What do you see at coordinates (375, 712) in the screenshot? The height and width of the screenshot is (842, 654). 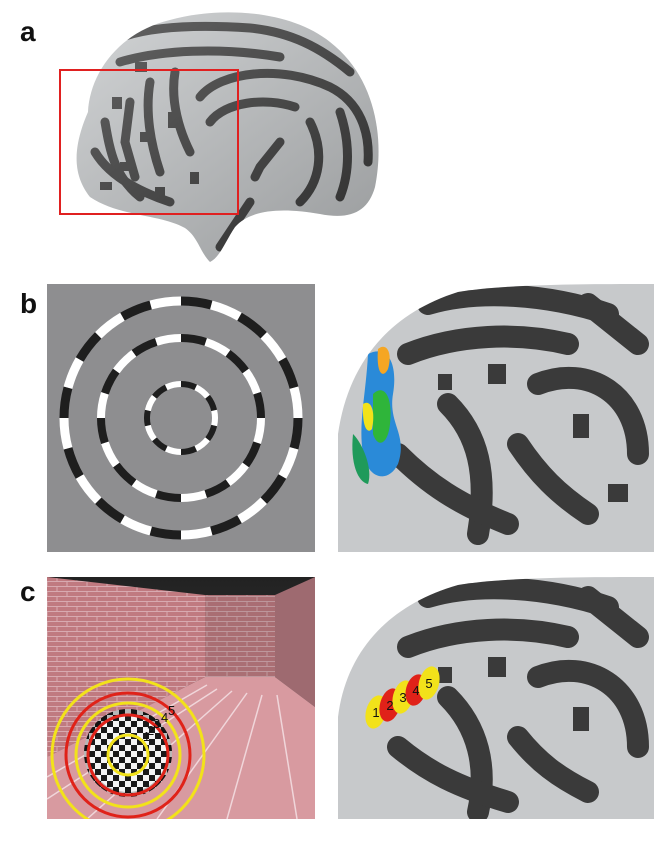 I see `roi-number-1: 1` at bounding box center [375, 712].